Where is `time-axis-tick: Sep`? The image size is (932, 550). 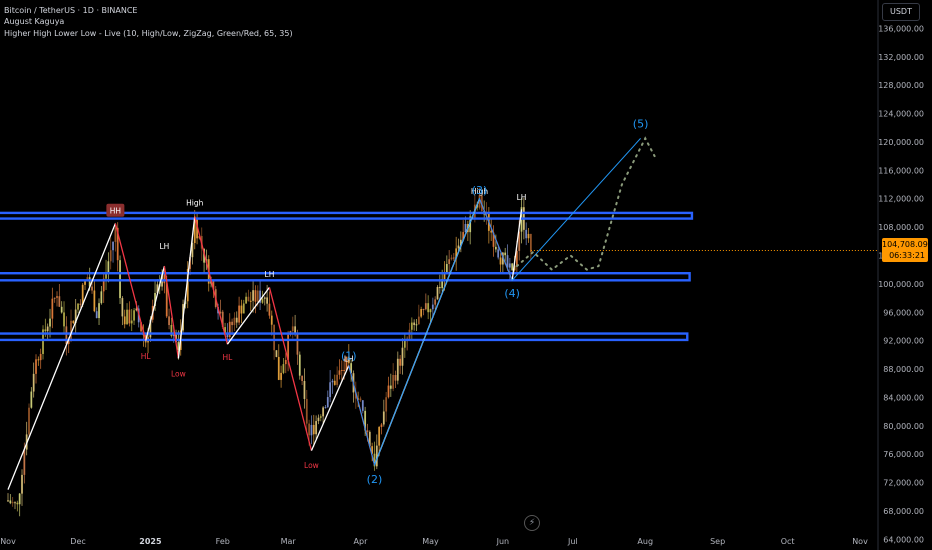
time-axis-tick: Sep is located at coordinates (717, 541).